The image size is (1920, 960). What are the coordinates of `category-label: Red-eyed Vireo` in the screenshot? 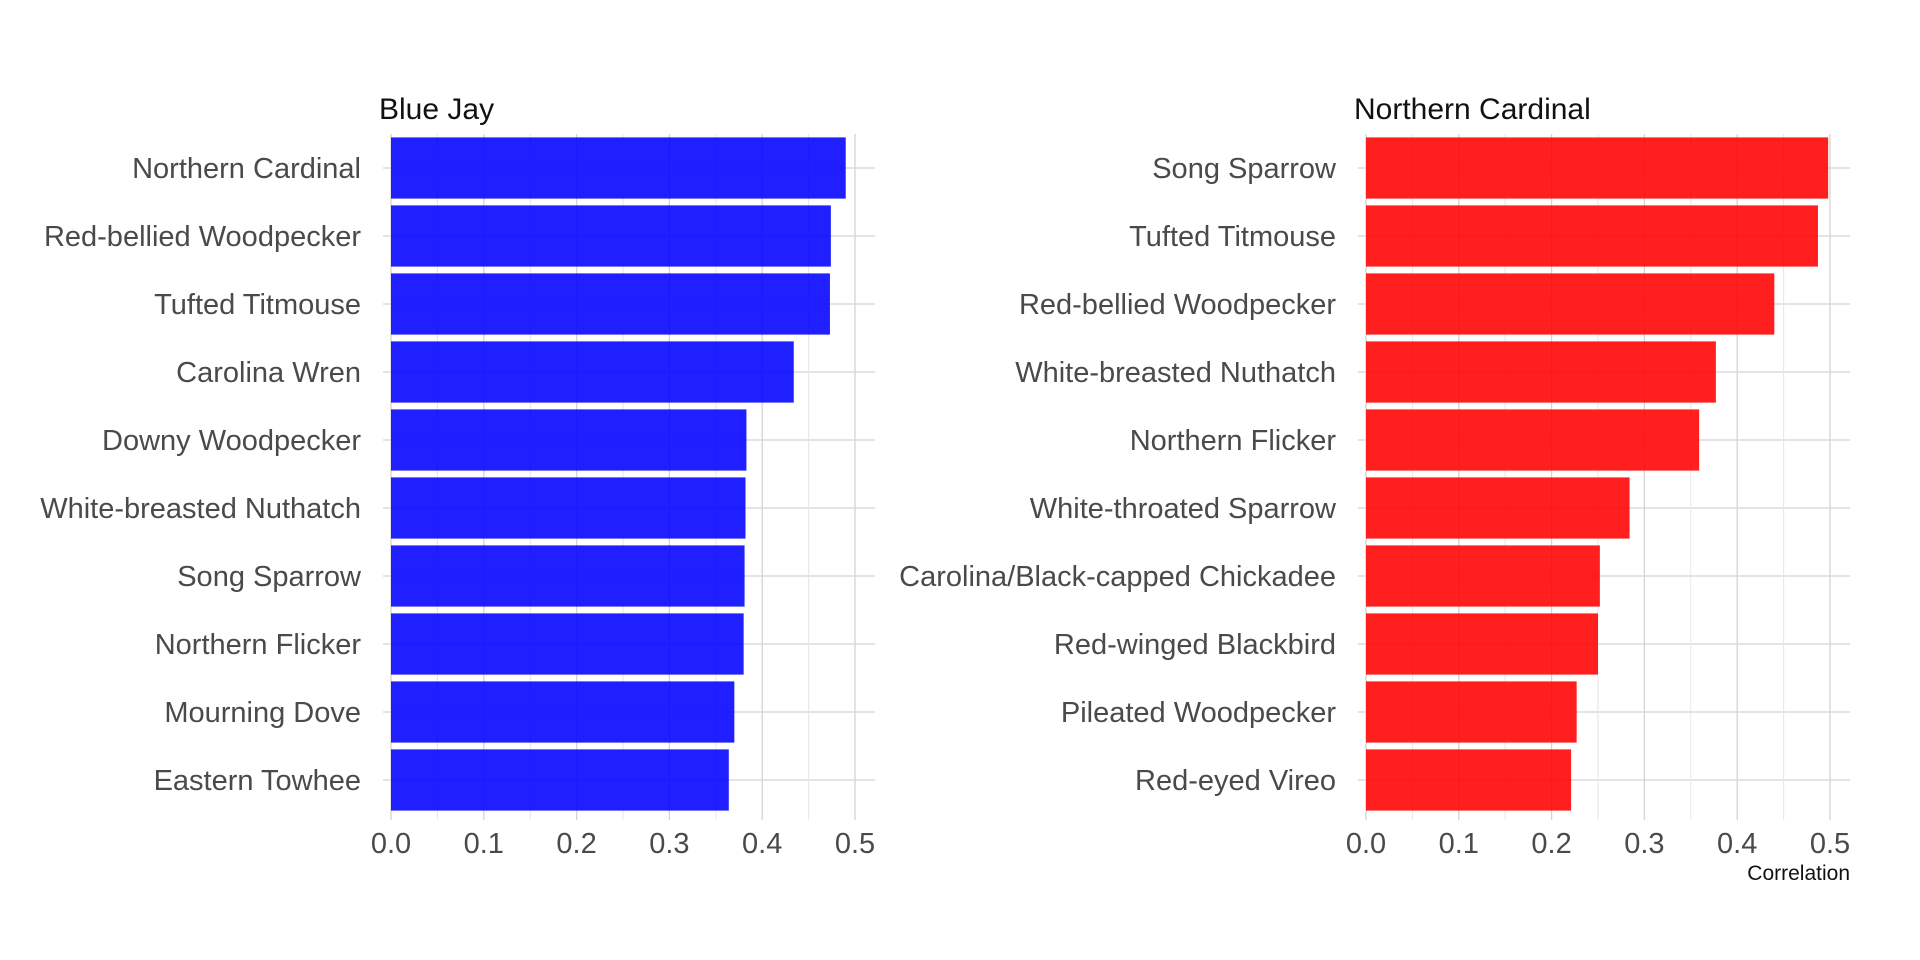 It's located at (1235, 781).